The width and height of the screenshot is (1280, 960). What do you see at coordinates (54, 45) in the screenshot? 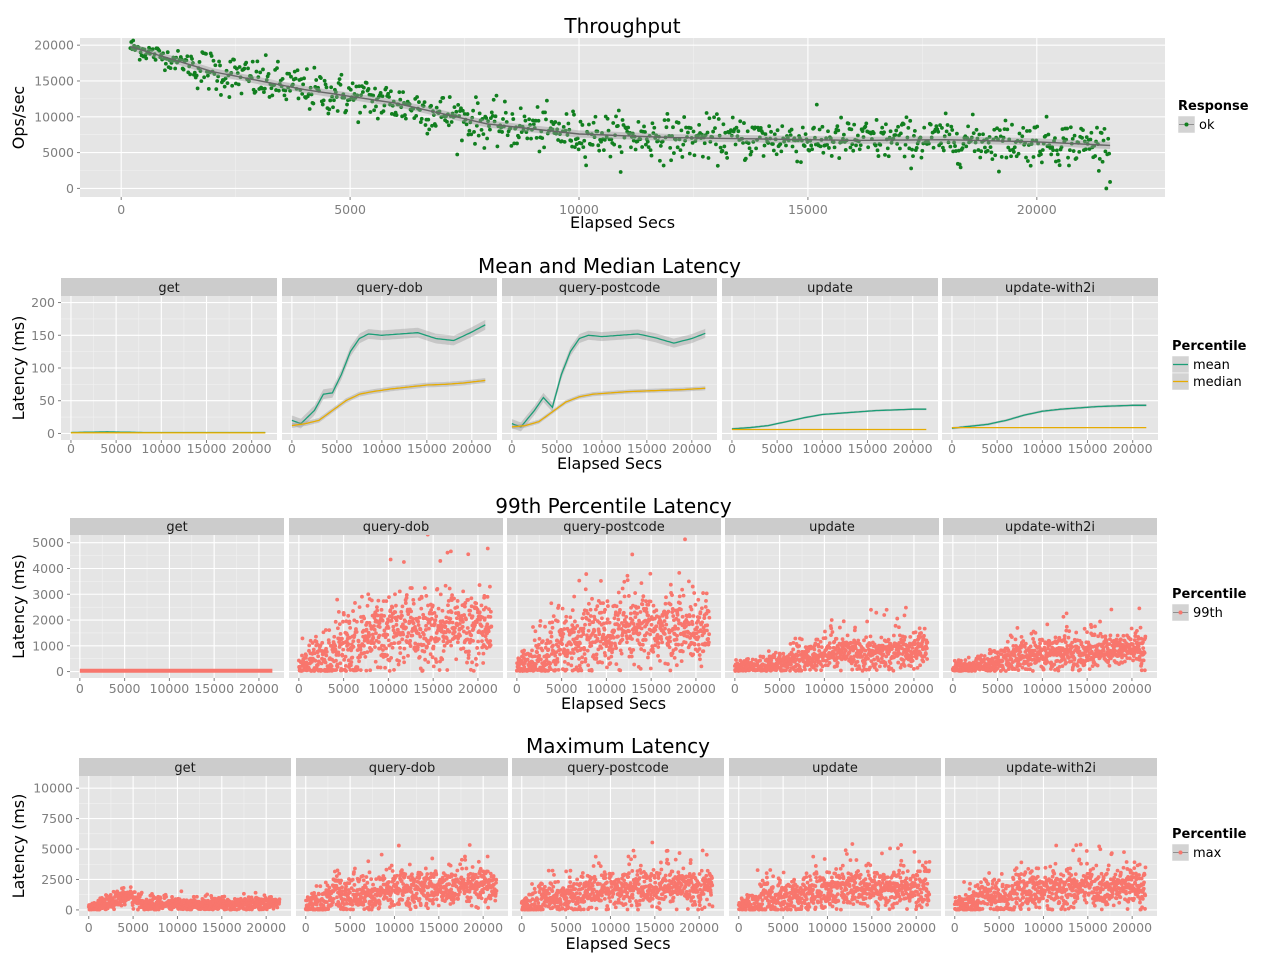
I see `y-tick-label: 20000` at bounding box center [54, 45].